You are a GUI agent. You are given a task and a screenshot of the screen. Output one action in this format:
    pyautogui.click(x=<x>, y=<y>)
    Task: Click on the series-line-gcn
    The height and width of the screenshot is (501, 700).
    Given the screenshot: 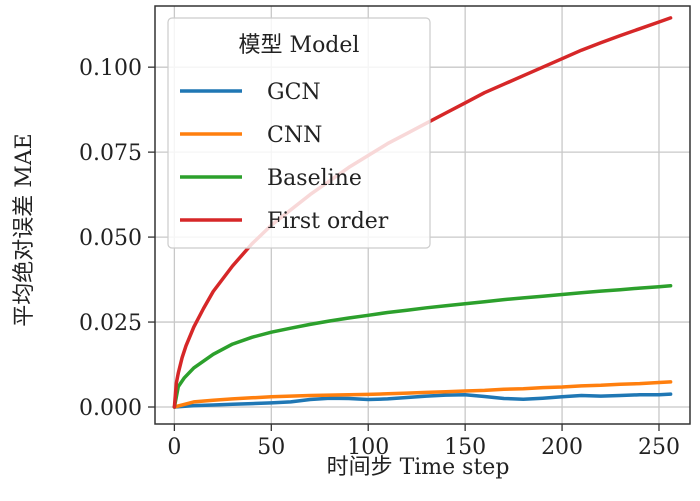 What is the action you would take?
    pyautogui.click(x=422, y=400)
    